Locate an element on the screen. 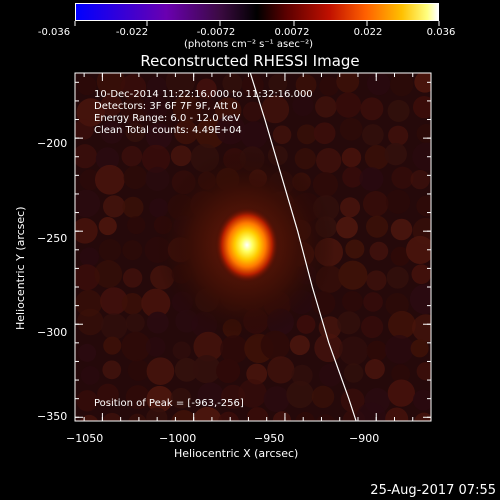 The width and height of the screenshot is (500, 500). x-tick-label: −1050 is located at coordinates (85, 438).